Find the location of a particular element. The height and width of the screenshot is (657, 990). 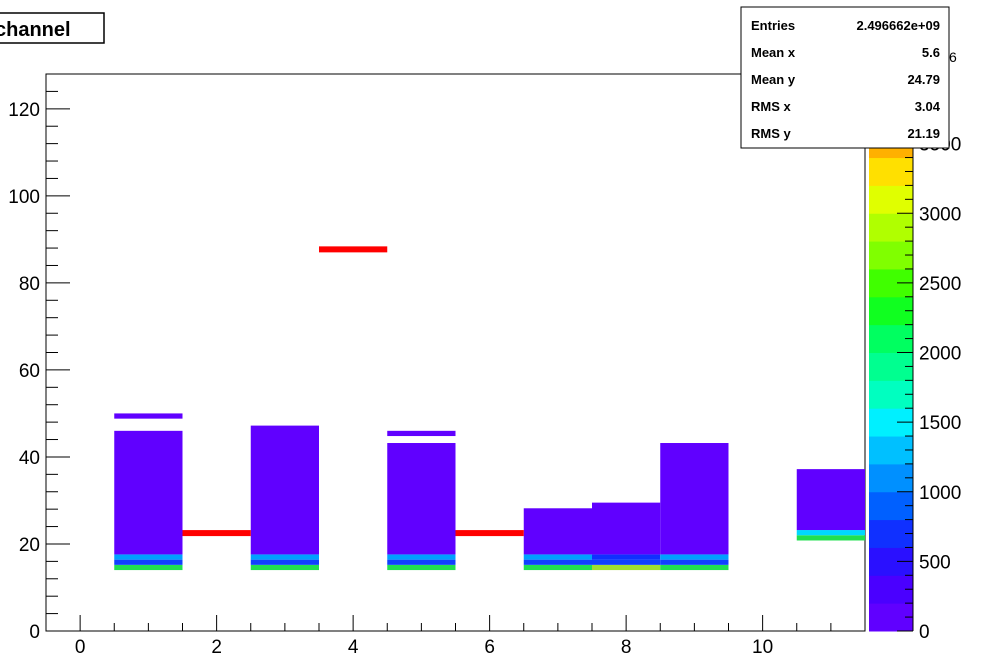

title-box-border is located at coordinates (52, 28).